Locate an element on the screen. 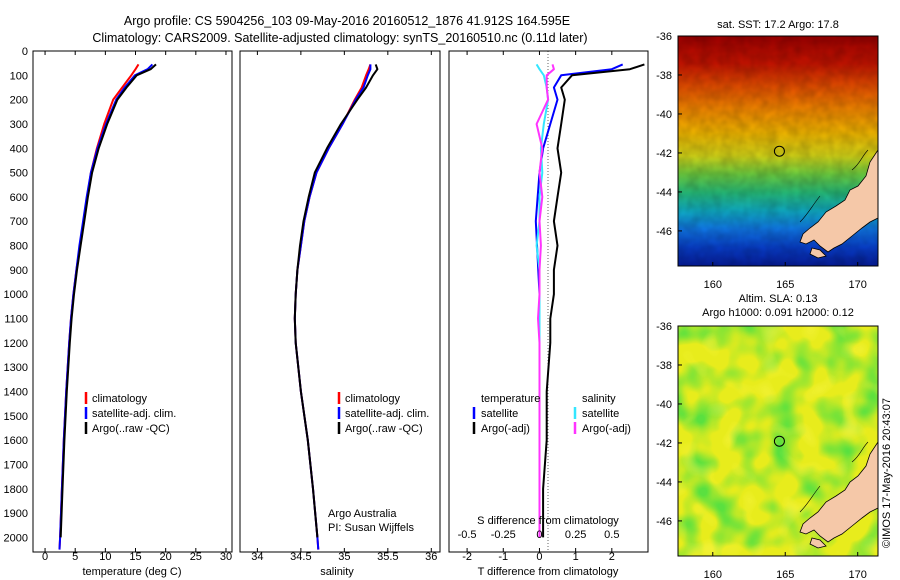 The image size is (900, 580). depth-tick-label: 100 is located at coordinates (19, 76).